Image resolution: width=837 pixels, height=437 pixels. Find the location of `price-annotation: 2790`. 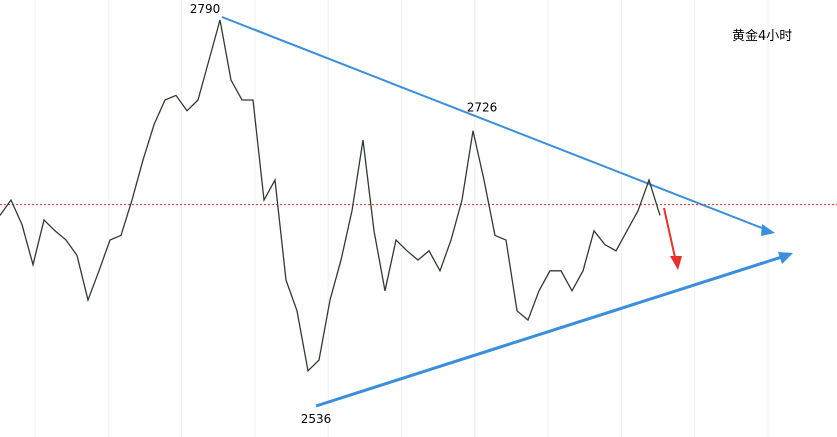

price-annotation: 2790 is located at coordinates (205, 9).